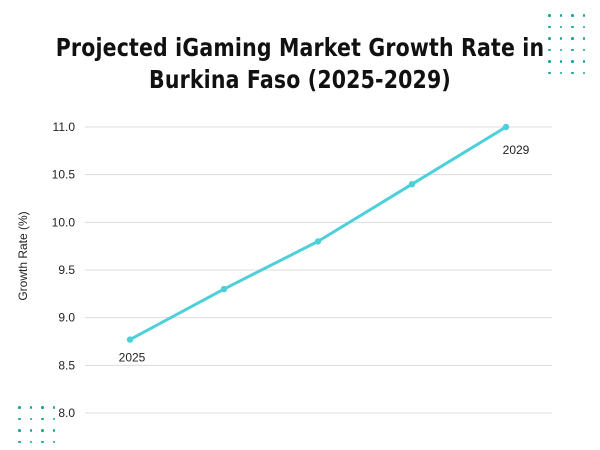 Image resolution: width=600 pixels, height=450 pixels. What do you see at coordinates (300, 47) in the screenshot?
I see `chart-title-line-1: Projected iGaming Market Growth Rate in` at bounding box center [300, 47].